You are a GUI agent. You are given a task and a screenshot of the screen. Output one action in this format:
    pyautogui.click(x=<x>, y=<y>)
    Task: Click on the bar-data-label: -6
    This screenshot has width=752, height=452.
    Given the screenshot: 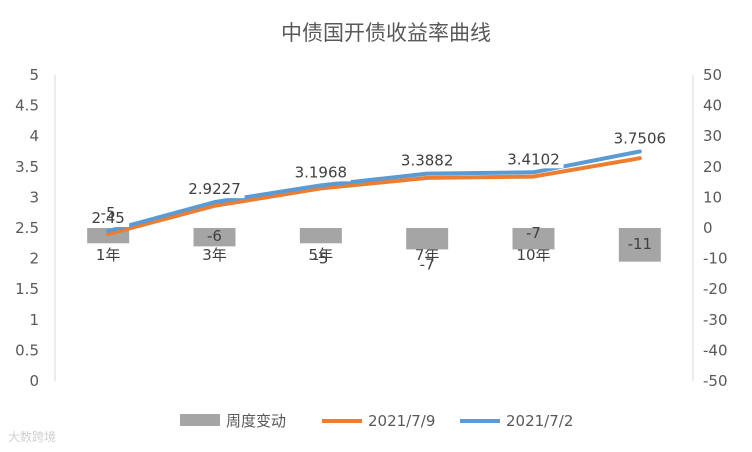 What is the action you would take?
    pyautogui.click(x=214, y=236)
    